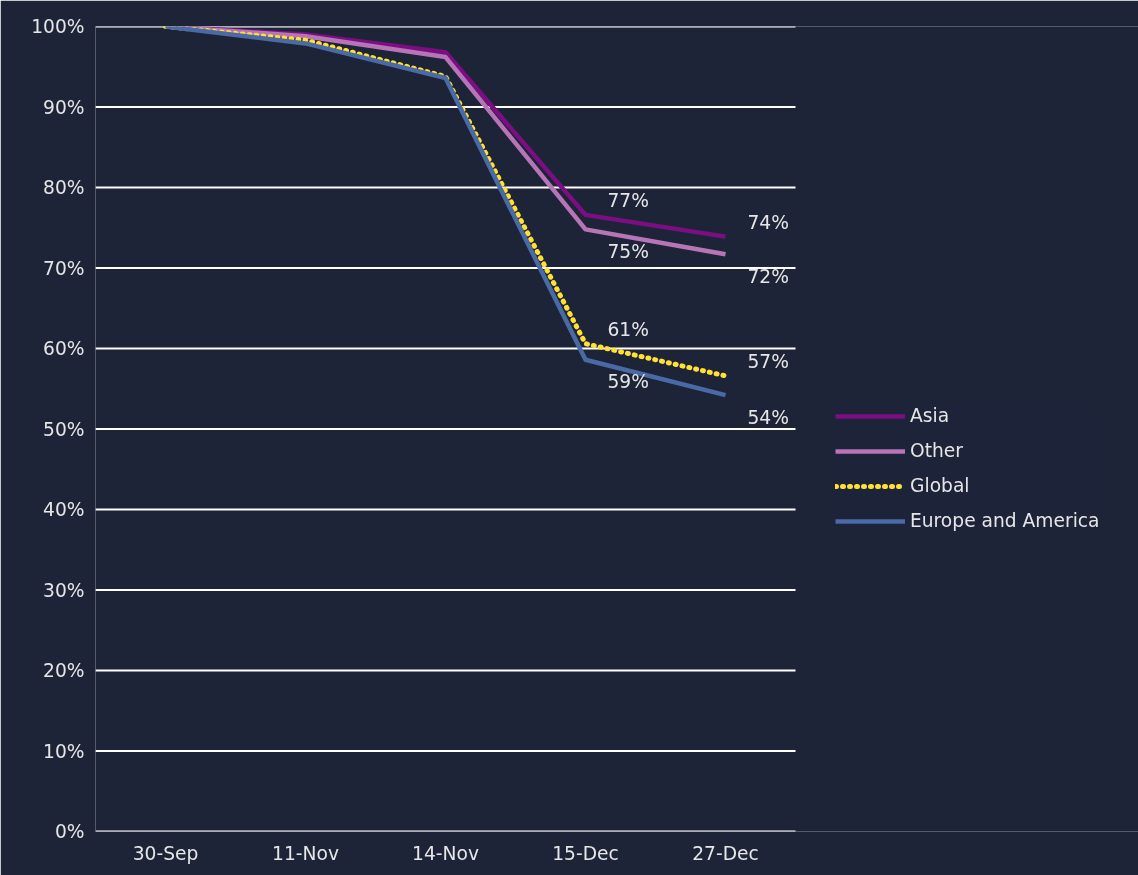 This screenshot has height=875, width=1138. What do you see at coordinates (930, 415) in the screenshot?
I see `legend-label: Asia` at bounding box center [930, 415].